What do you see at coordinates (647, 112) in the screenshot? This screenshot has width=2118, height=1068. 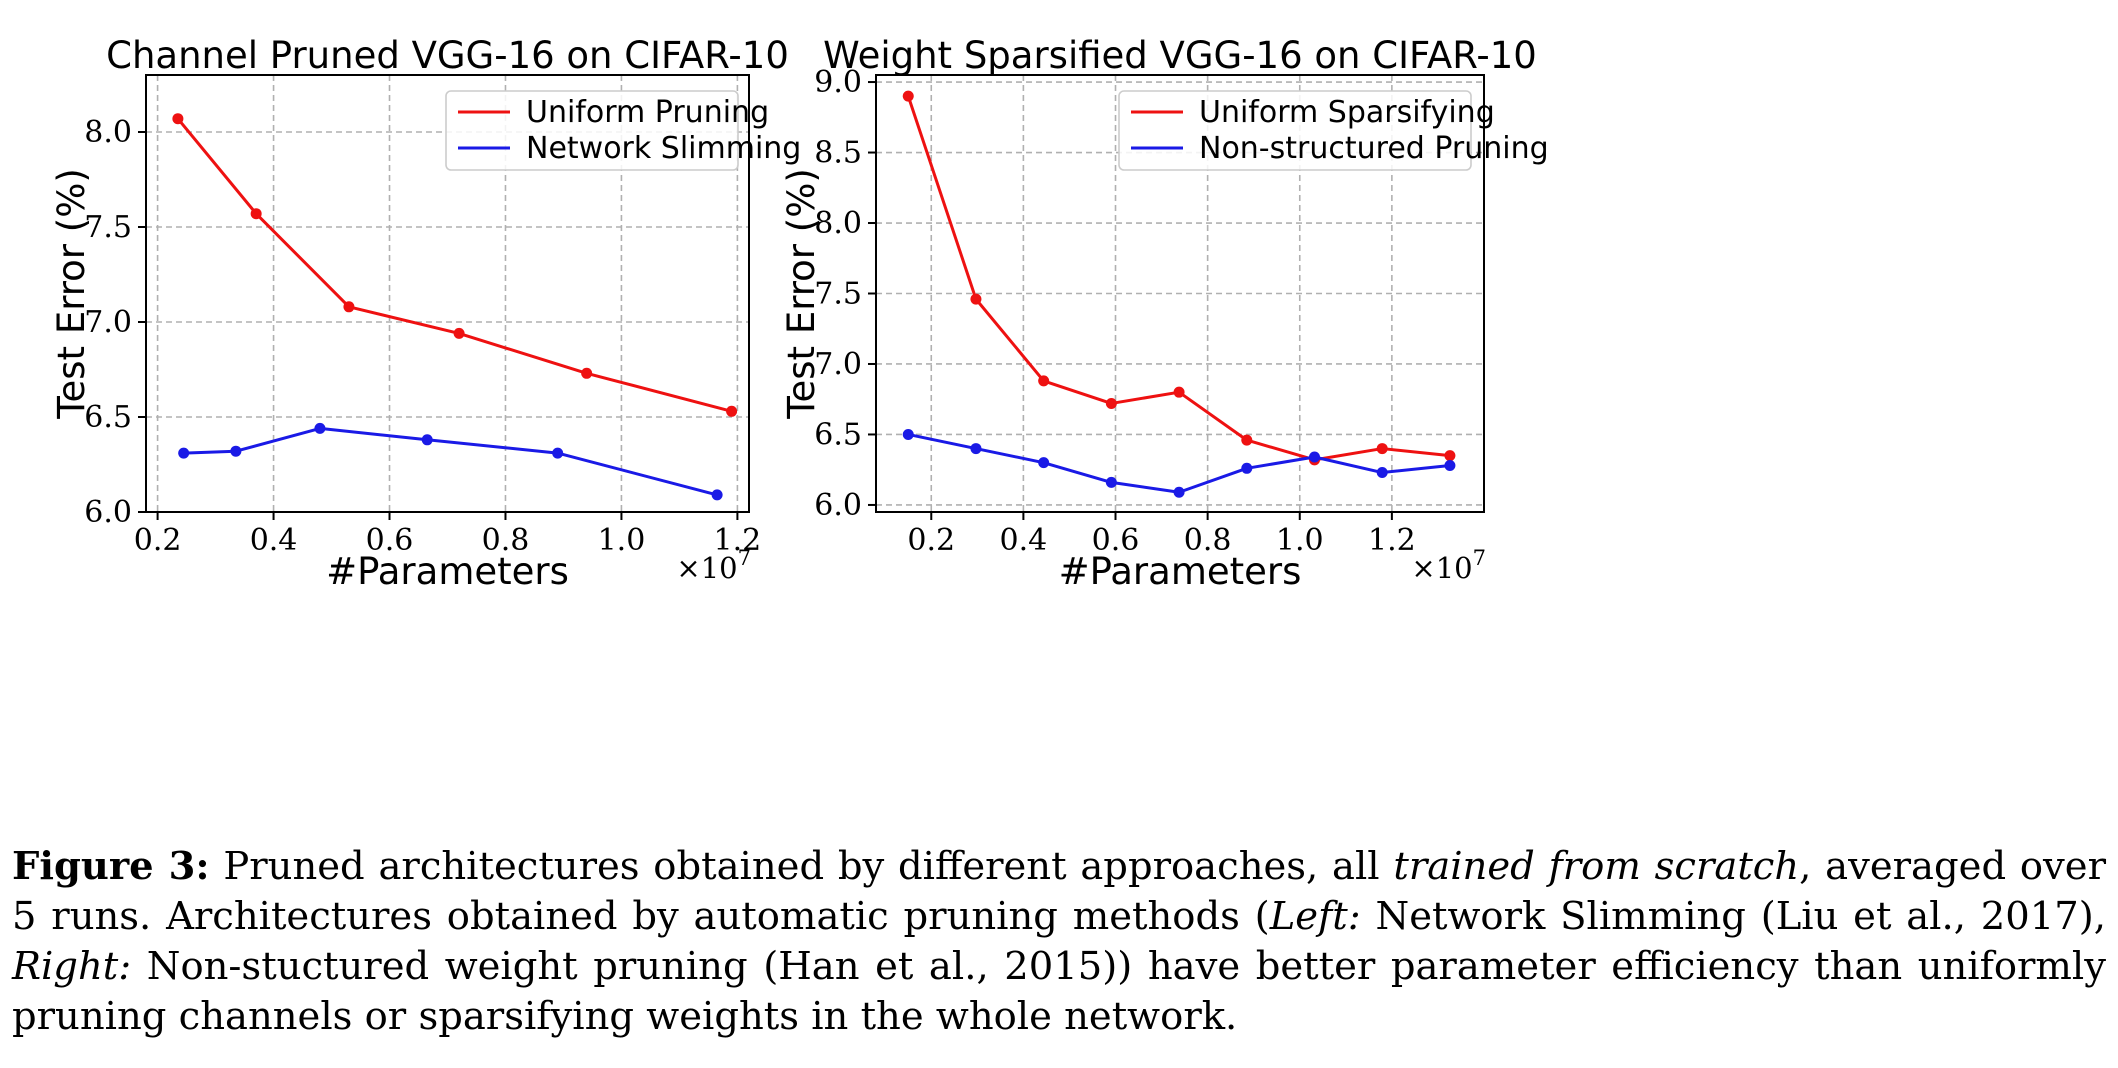 I see `legend-label: Uniform Pruning` at bounding box center [647, 112].